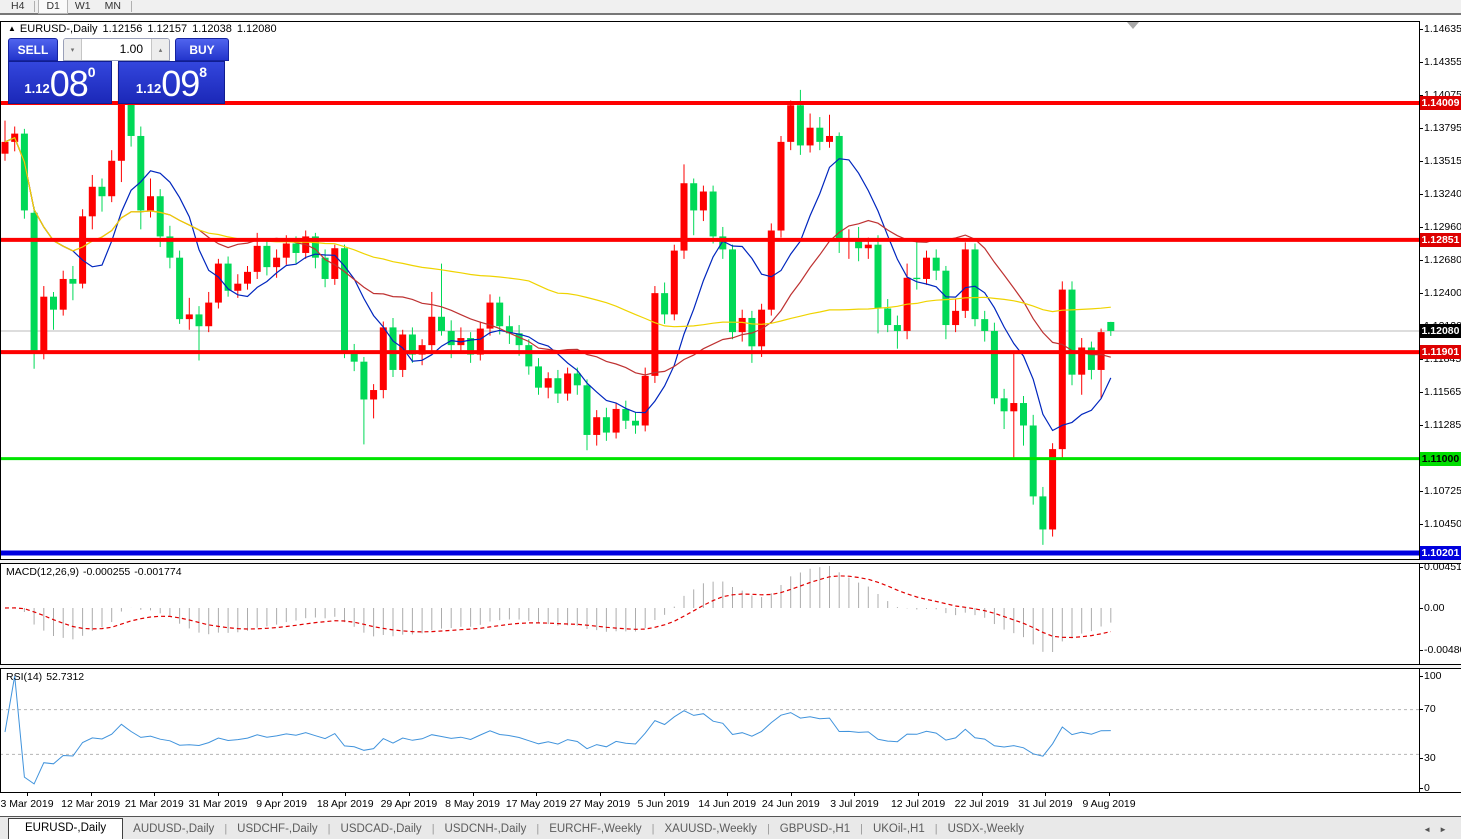  I want to click on rsi-splitter, so click(730, 666).